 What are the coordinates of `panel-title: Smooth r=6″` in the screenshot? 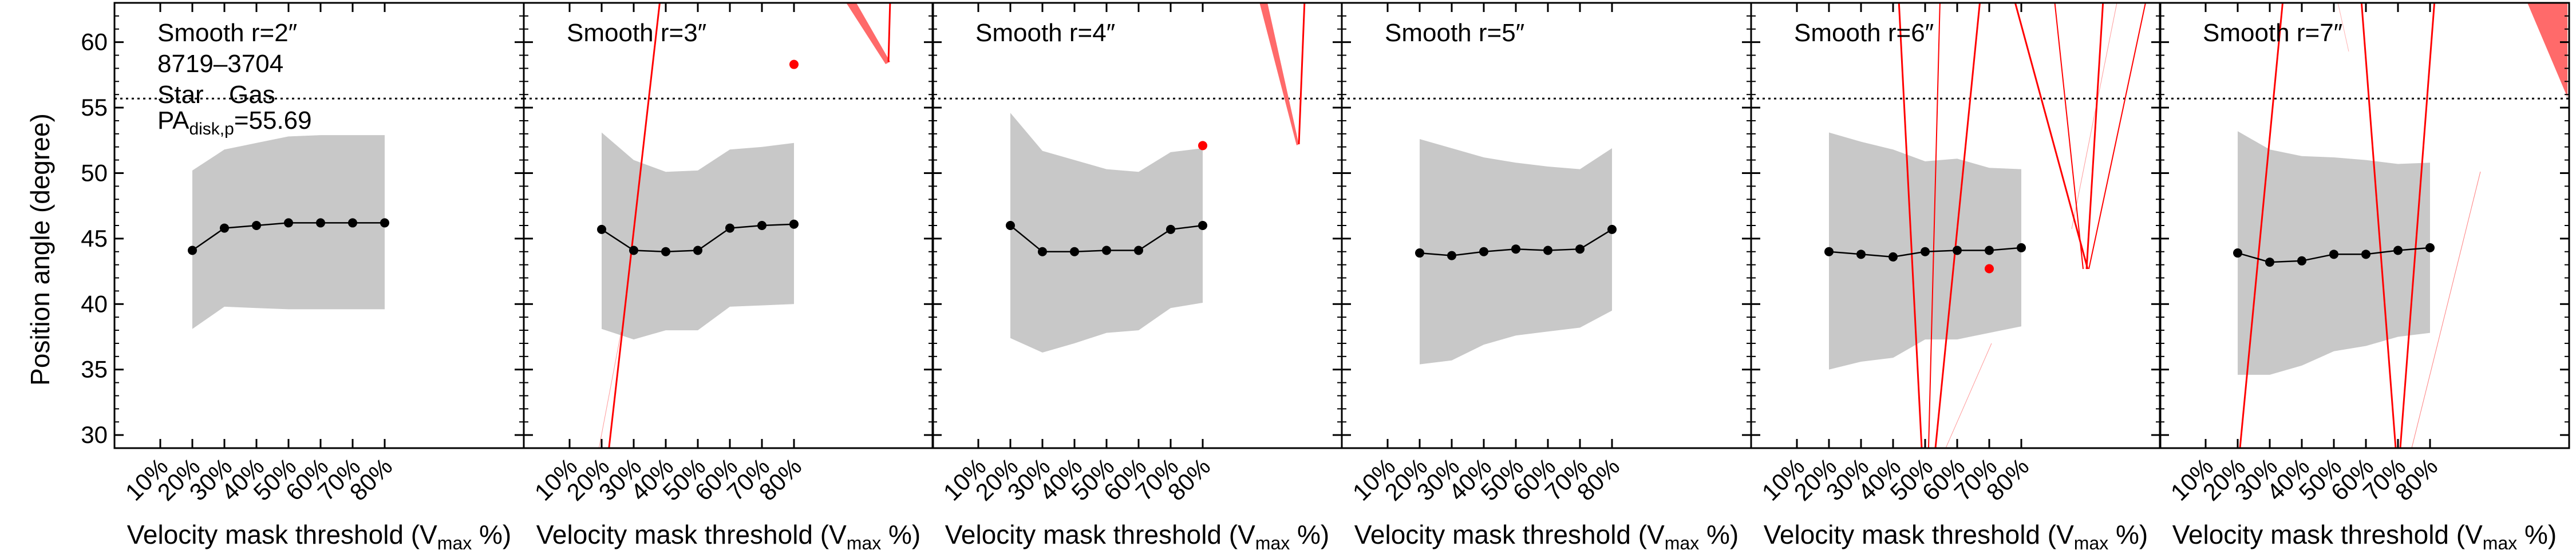 It's located at (1864, 33).